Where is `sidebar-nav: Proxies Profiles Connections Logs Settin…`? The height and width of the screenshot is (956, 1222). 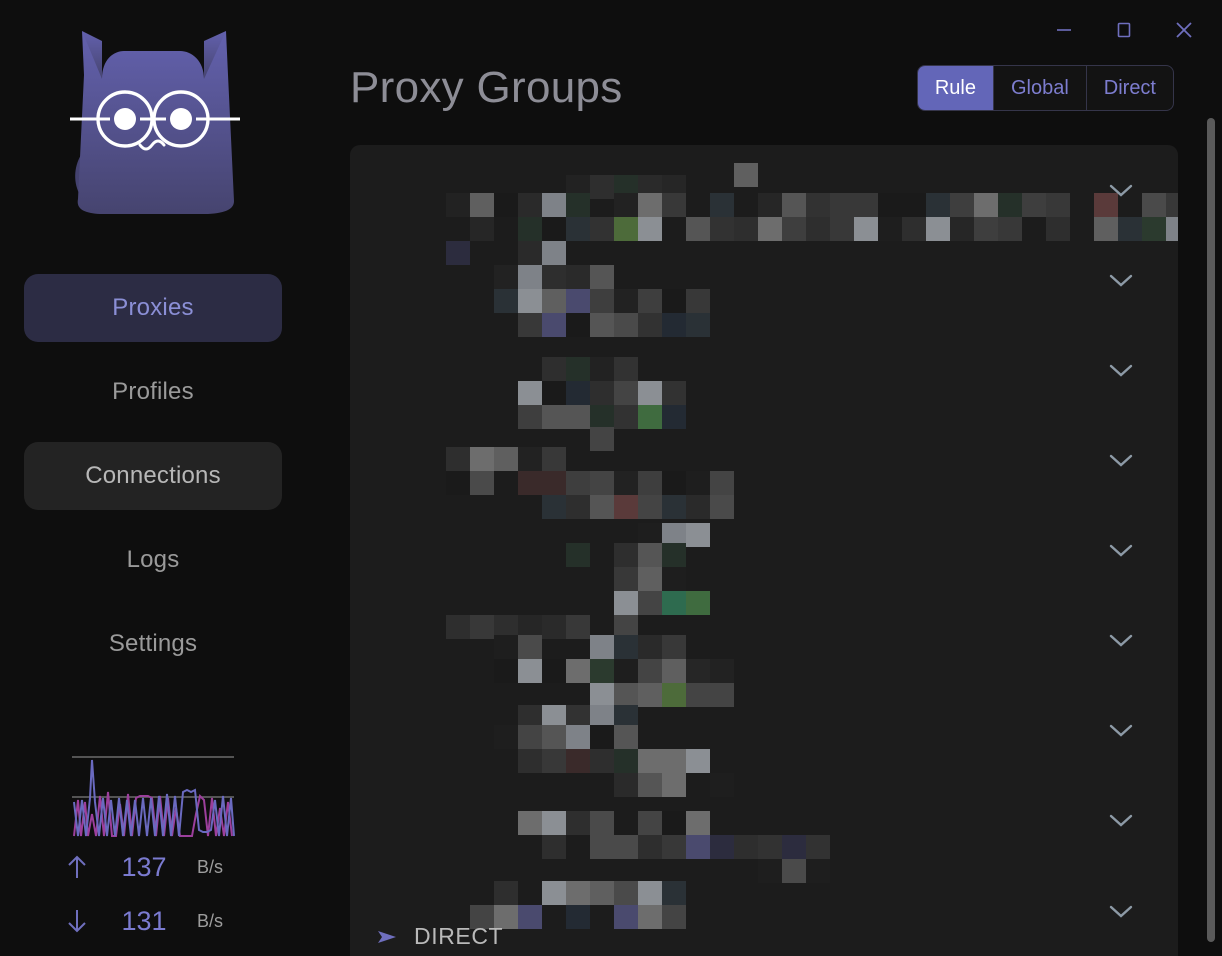
sidebar-nav: Proxies Profiles Connections Logs Settin… is located at coordinates (153, 484).